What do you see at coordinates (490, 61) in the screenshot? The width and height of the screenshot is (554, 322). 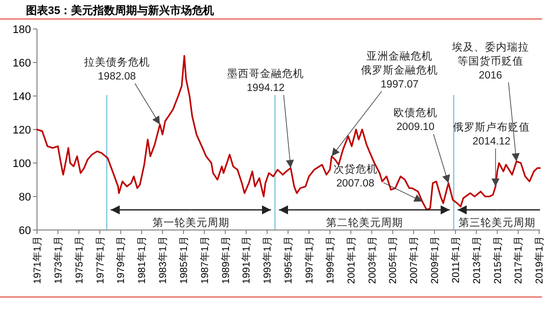 I see `annotation: 埃及、委内瑞拉等国货币贬值 2016` at bounding box center [490, 61].